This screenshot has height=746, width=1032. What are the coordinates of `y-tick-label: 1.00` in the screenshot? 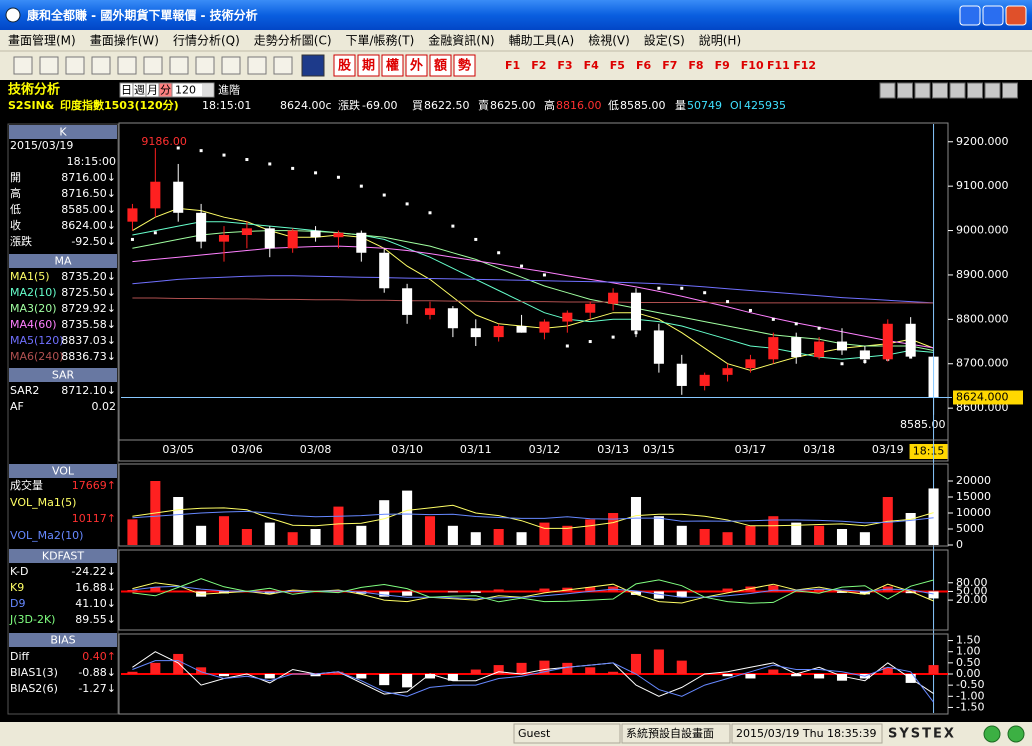 It's located at (968, 651).